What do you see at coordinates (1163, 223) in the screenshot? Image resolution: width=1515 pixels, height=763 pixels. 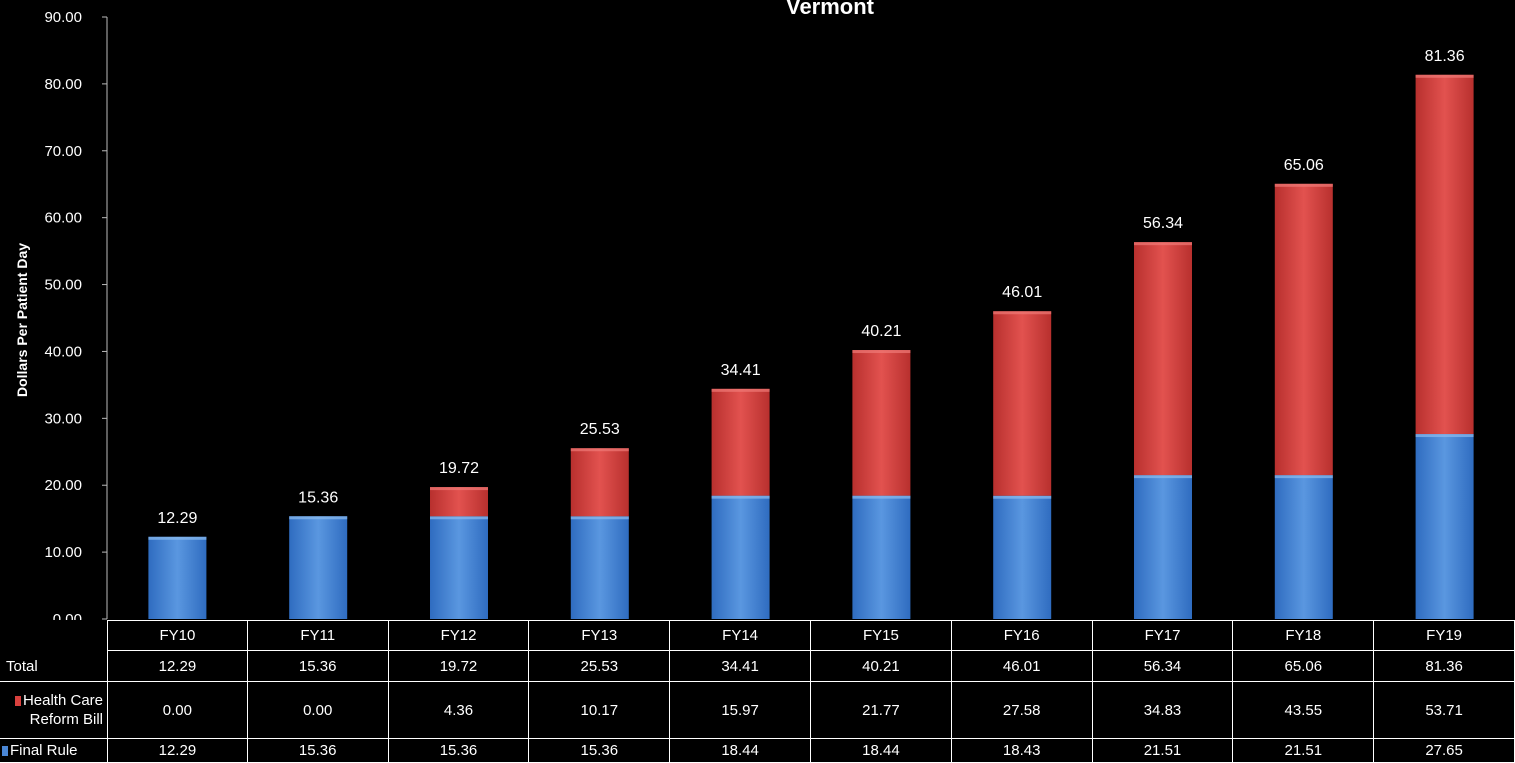 I see `total-data-label: 56.34` at bounding box center [1163, 223].